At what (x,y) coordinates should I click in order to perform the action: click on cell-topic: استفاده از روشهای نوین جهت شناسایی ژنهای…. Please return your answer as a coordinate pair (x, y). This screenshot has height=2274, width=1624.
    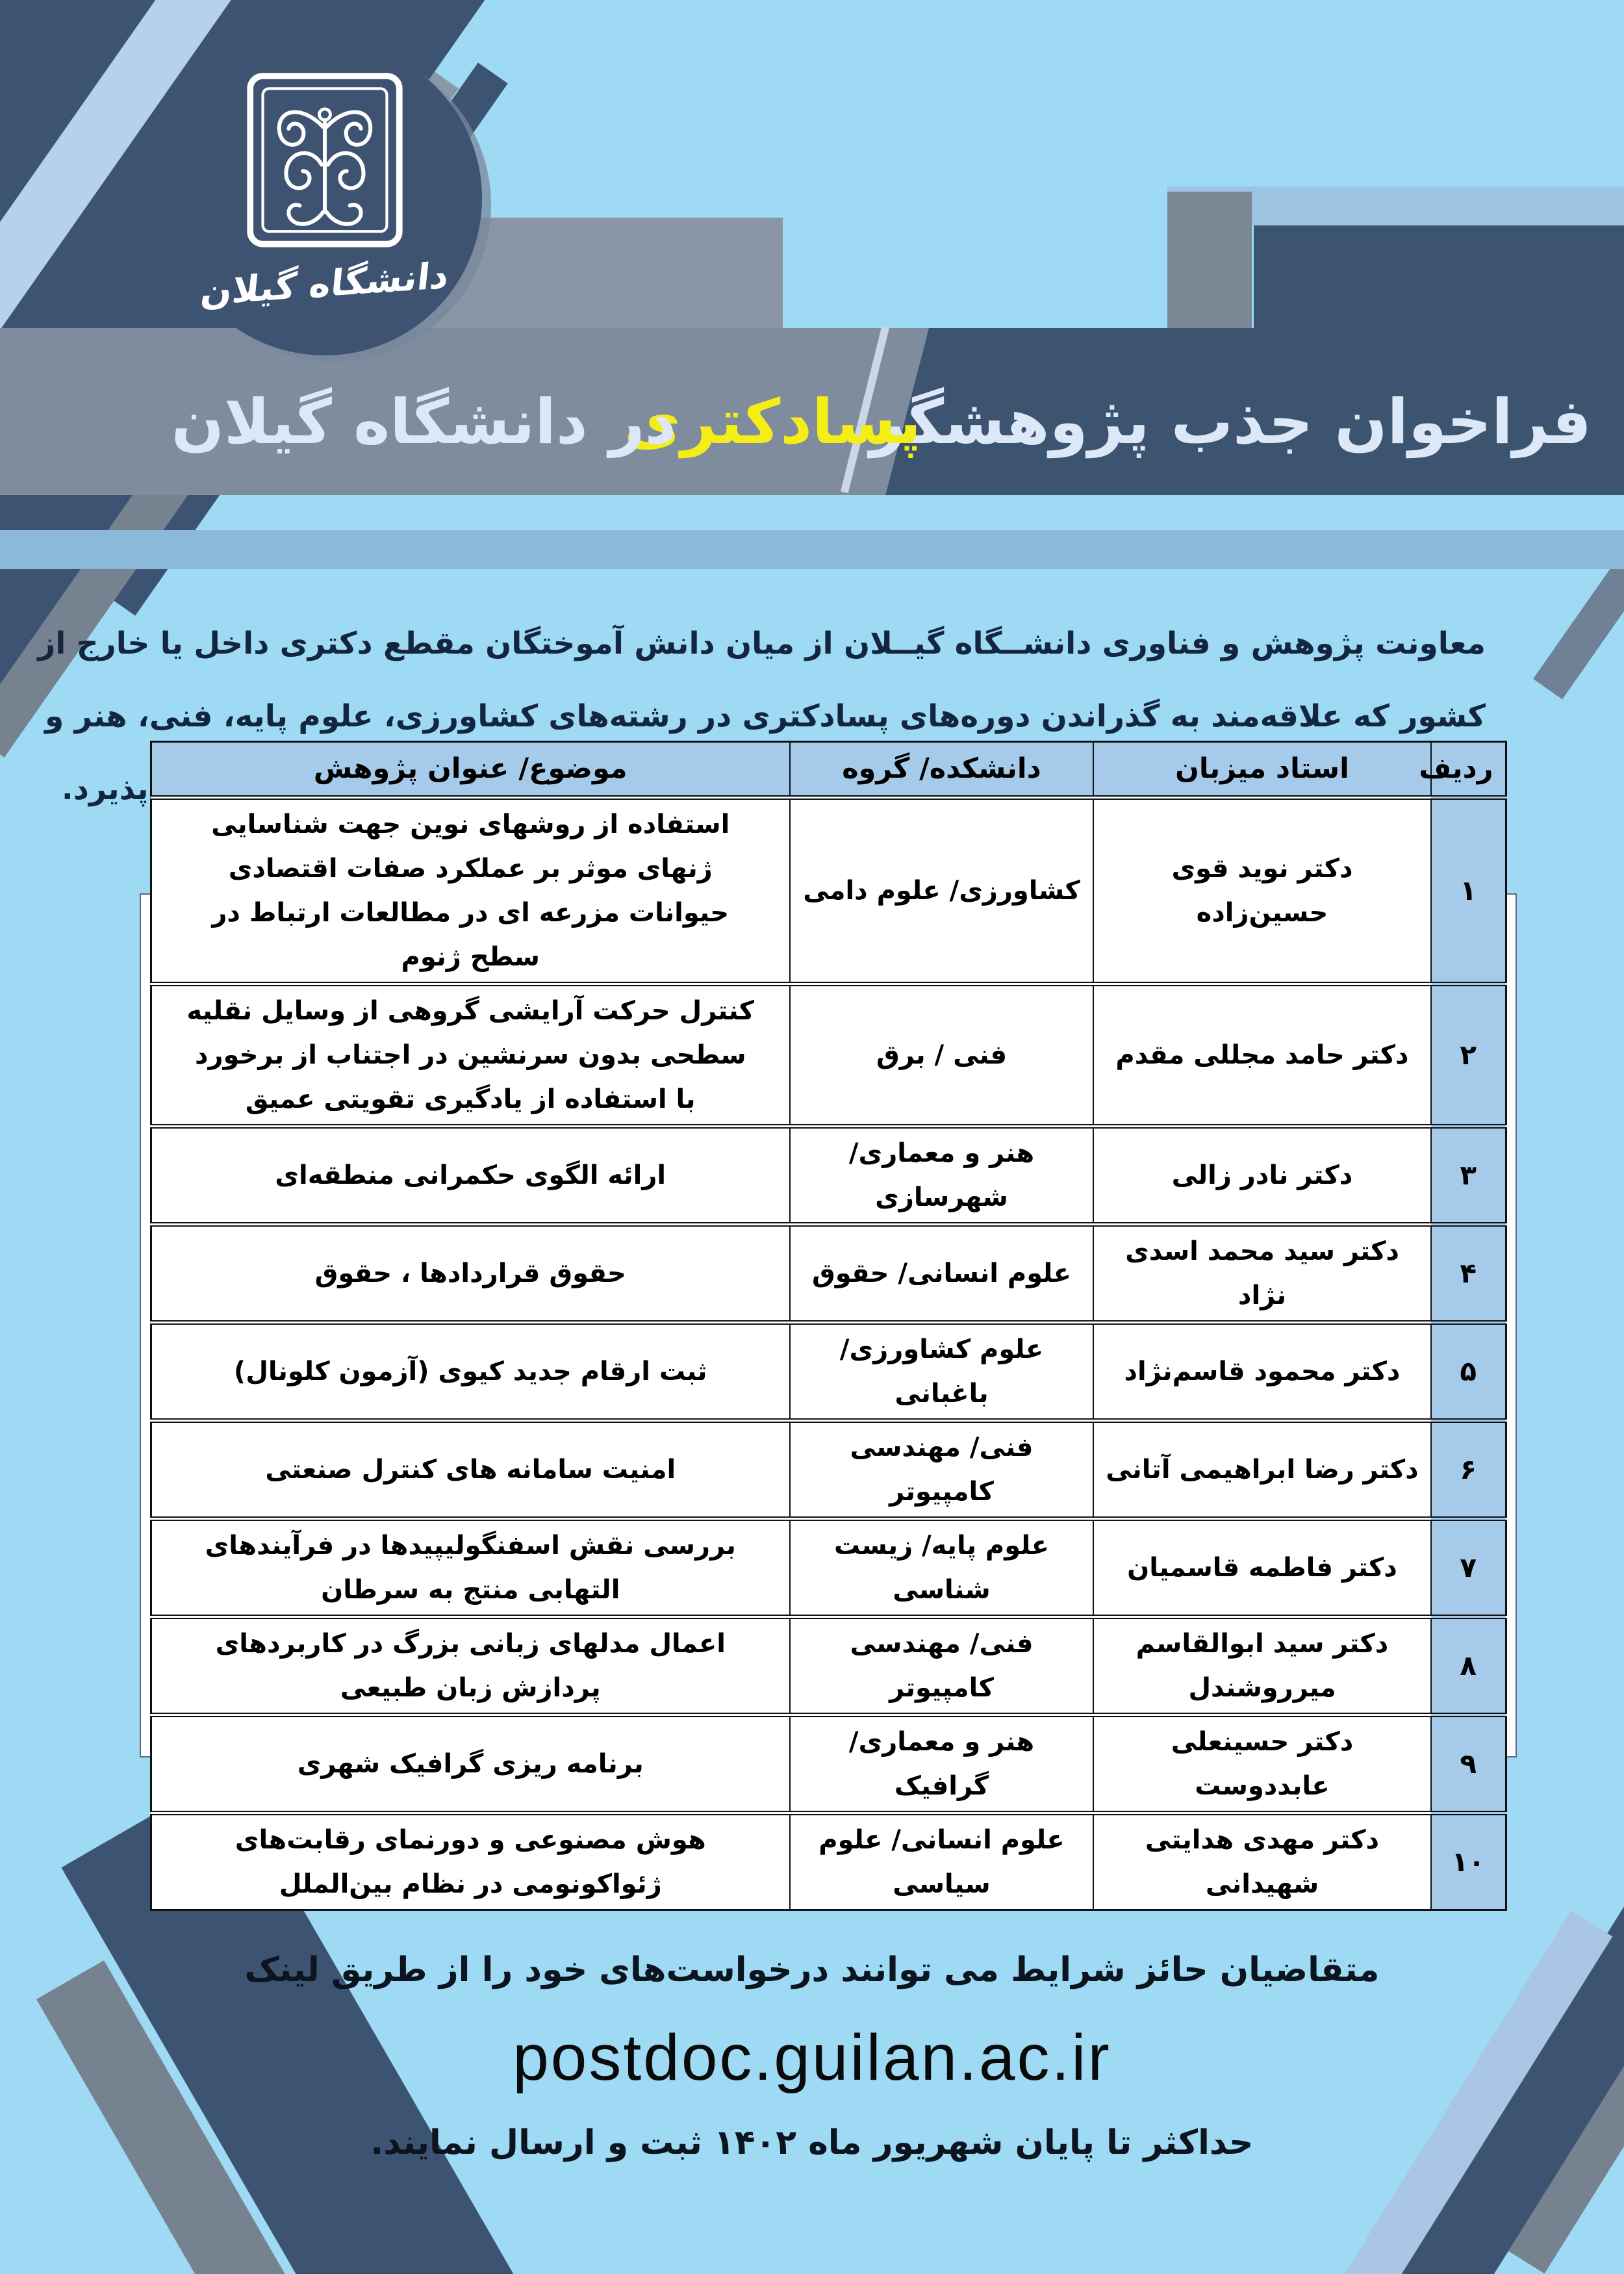
    Looking at the image, I should click on (470, 889).